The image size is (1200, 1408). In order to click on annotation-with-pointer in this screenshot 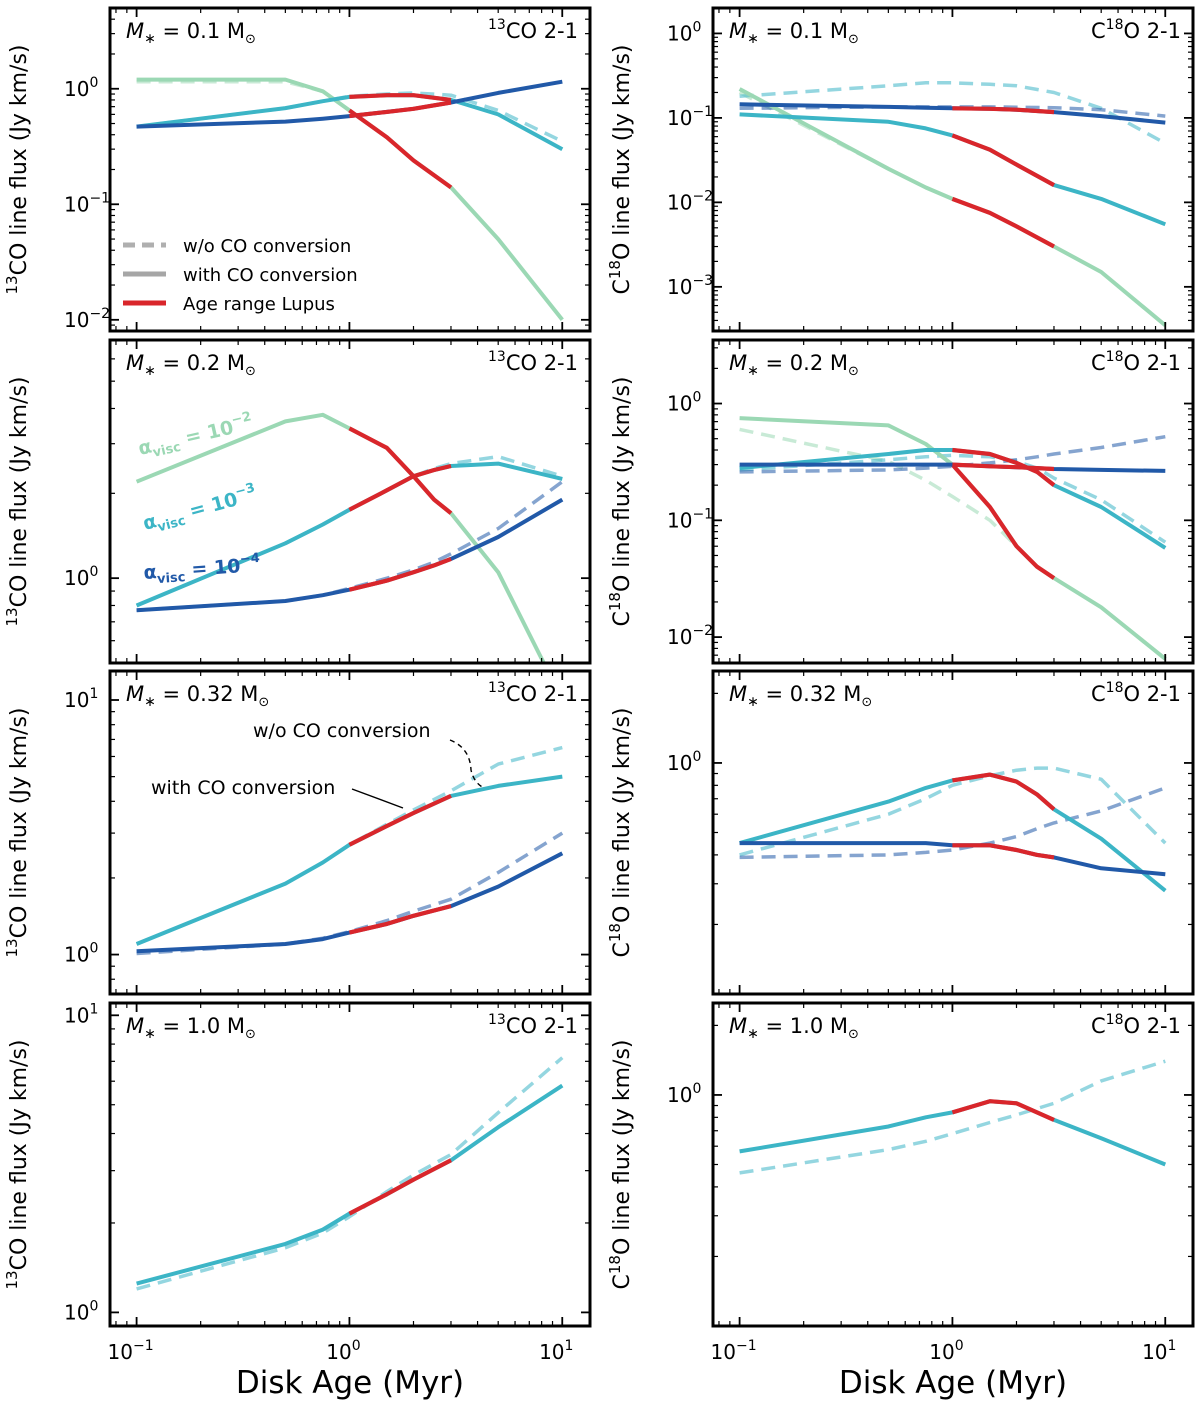, I will do `click(377, 798)`.